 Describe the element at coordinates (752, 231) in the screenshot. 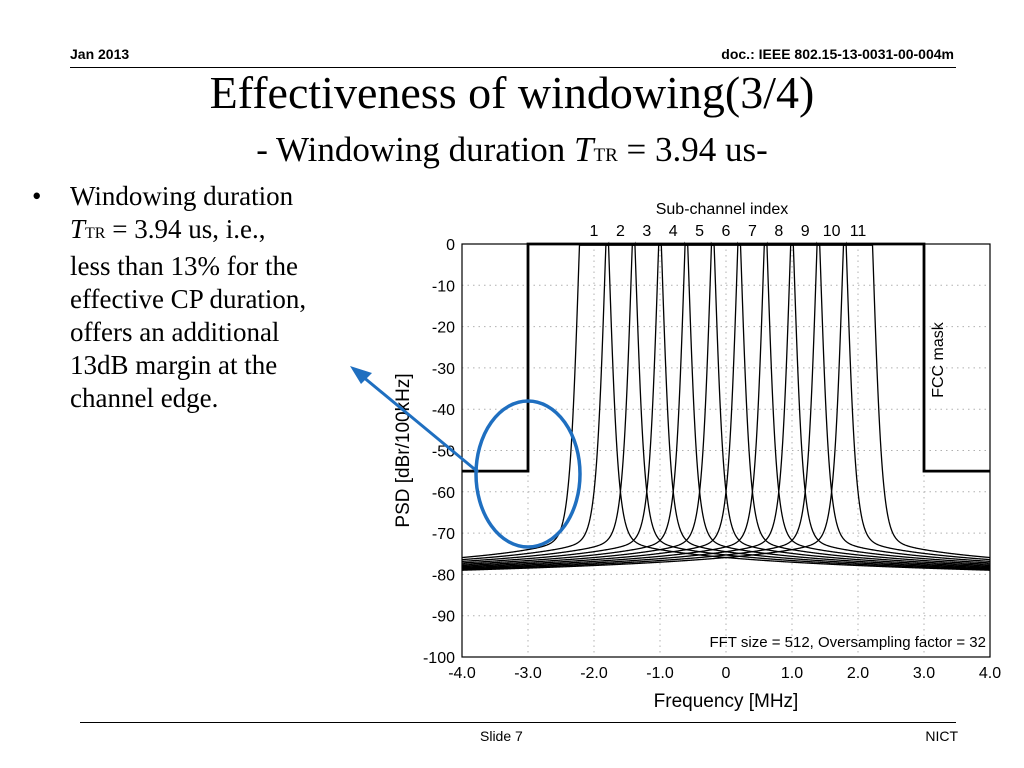

I see `subchannel-label: 7` at that location.